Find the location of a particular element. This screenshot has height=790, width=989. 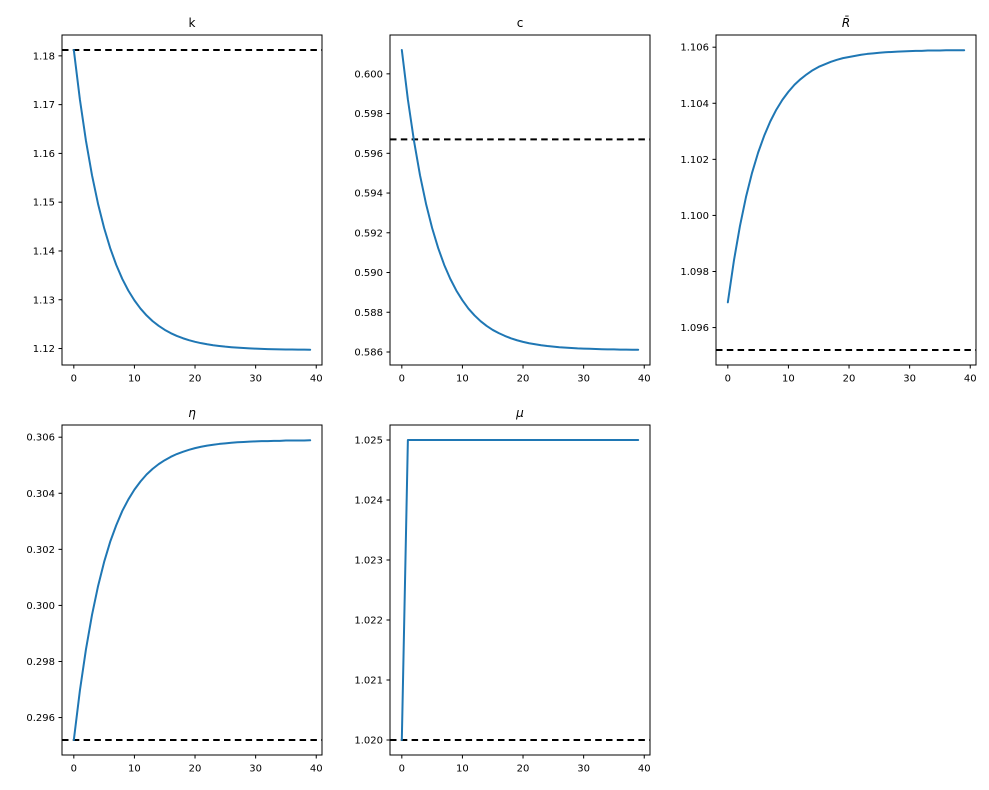

subplot-title: μ is located at coordinates (519, 413).